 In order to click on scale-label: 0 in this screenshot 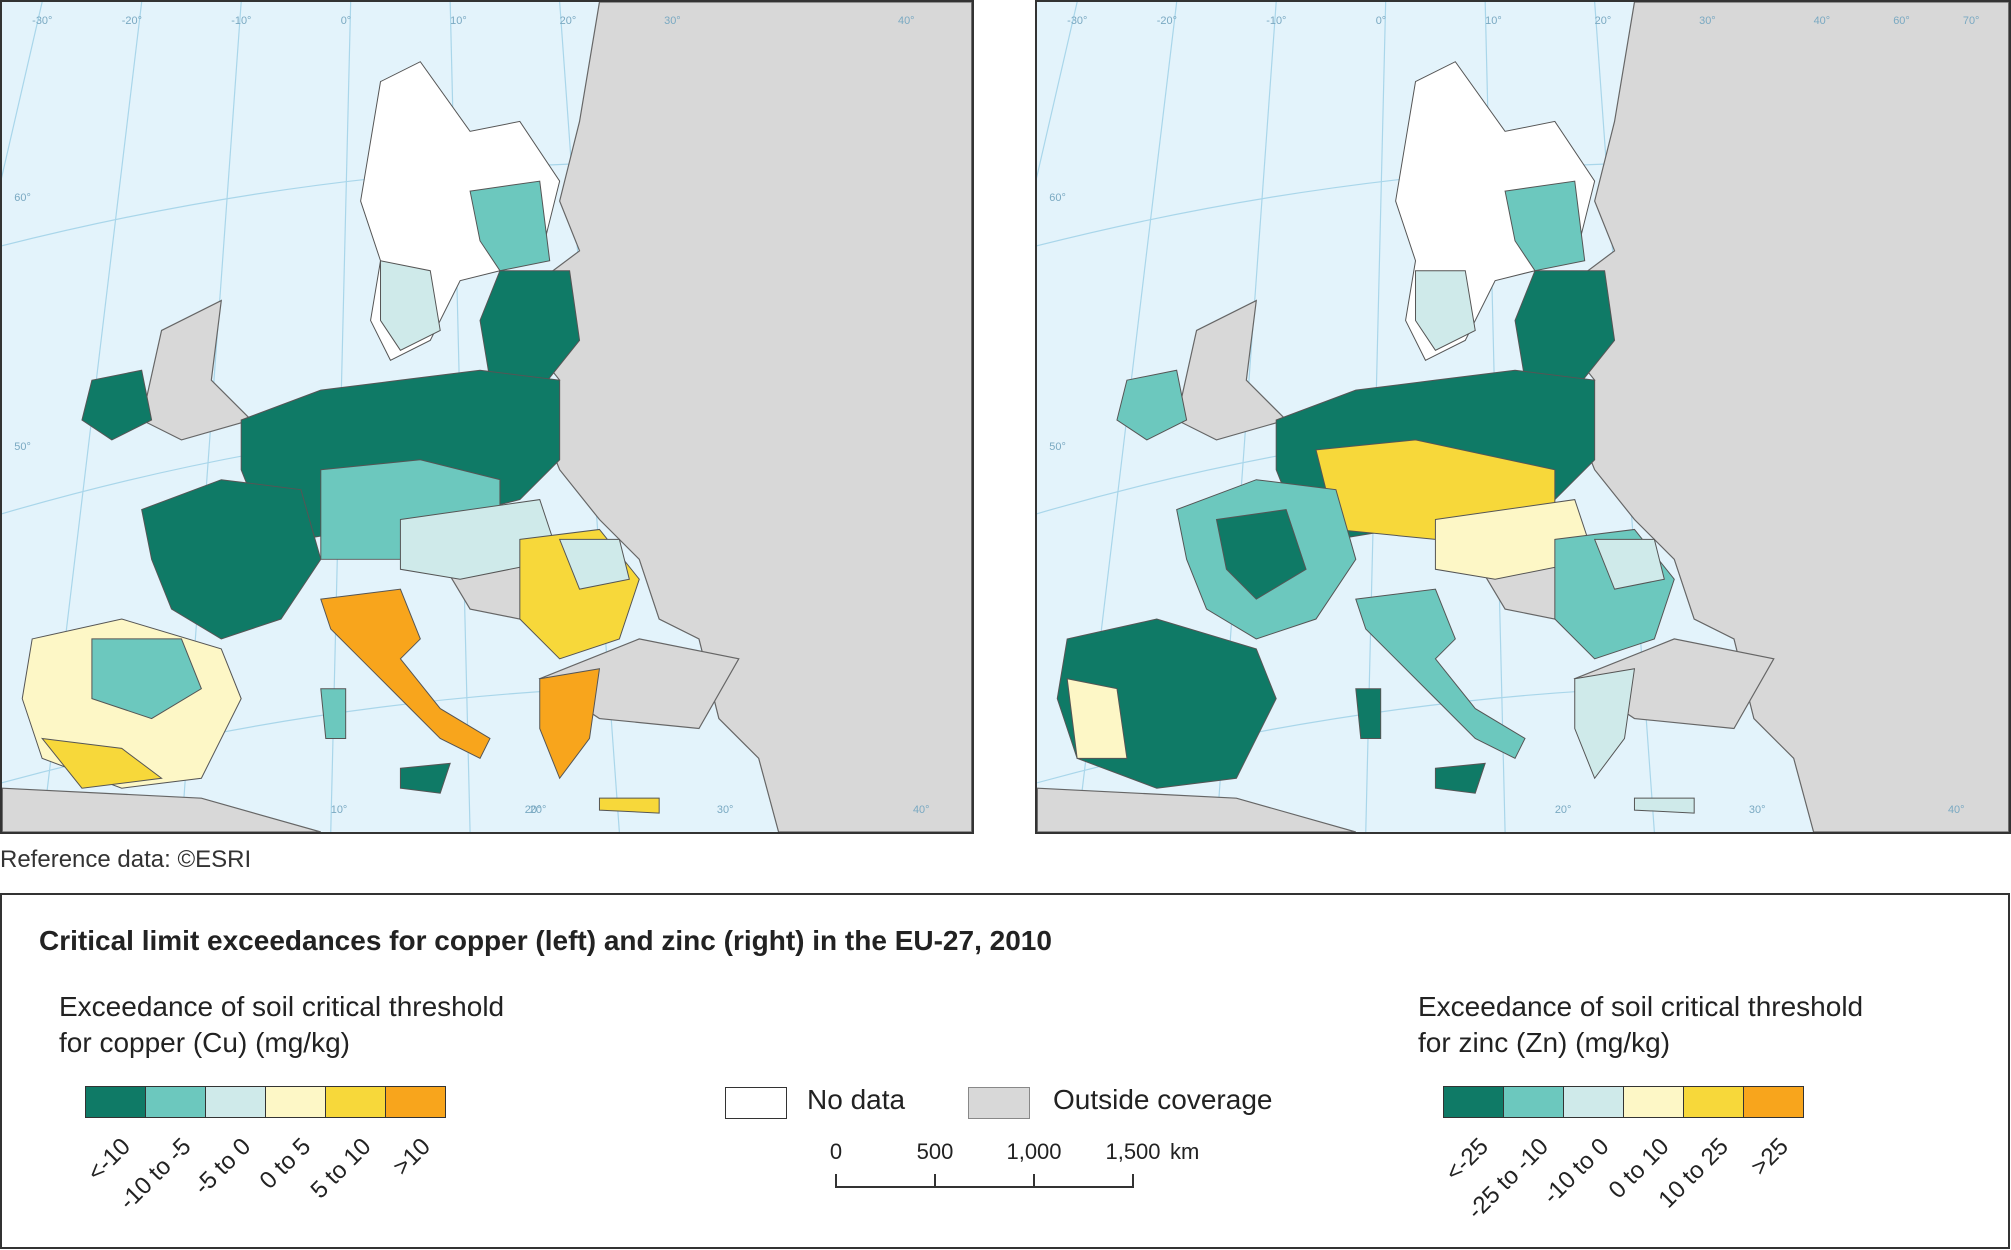, I will do `click(836, 1151)`.